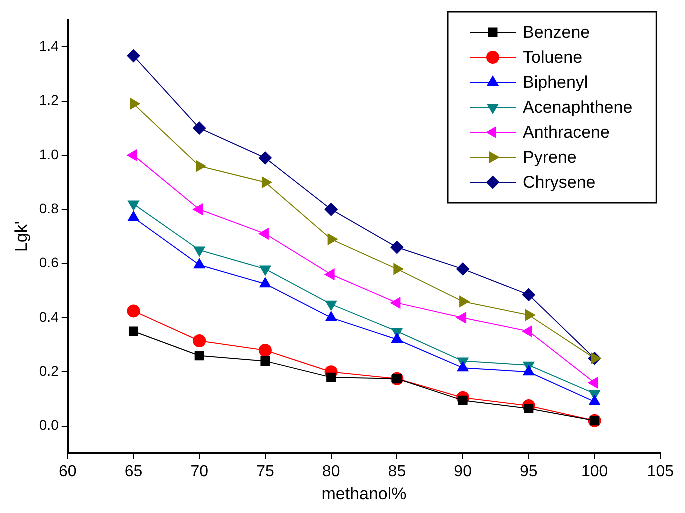  Describe the element at coordinates (553, 58) in the screenshot. I see `legend-label: Toluene` at that location.